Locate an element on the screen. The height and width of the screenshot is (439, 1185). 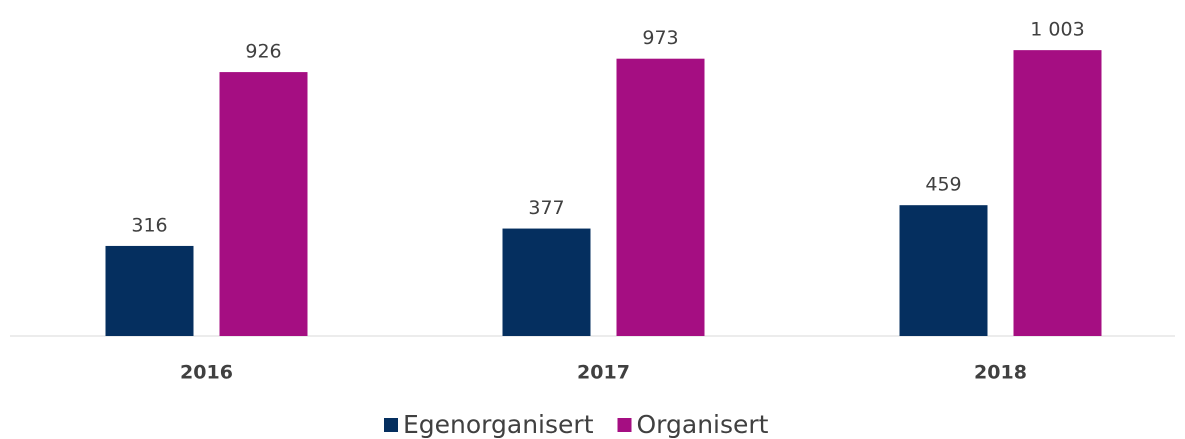
value-label: 377 is located at coordinates (546, 208).